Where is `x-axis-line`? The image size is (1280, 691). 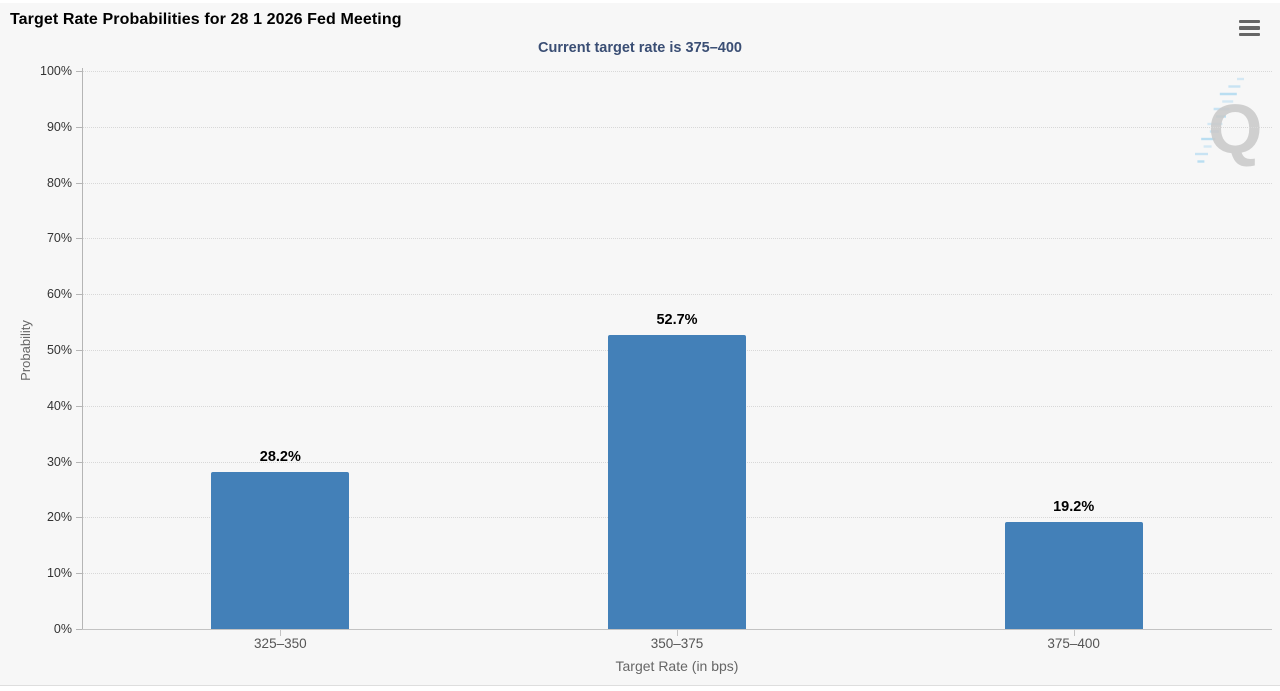
x-axis-line is located at coordinates (677, 629).